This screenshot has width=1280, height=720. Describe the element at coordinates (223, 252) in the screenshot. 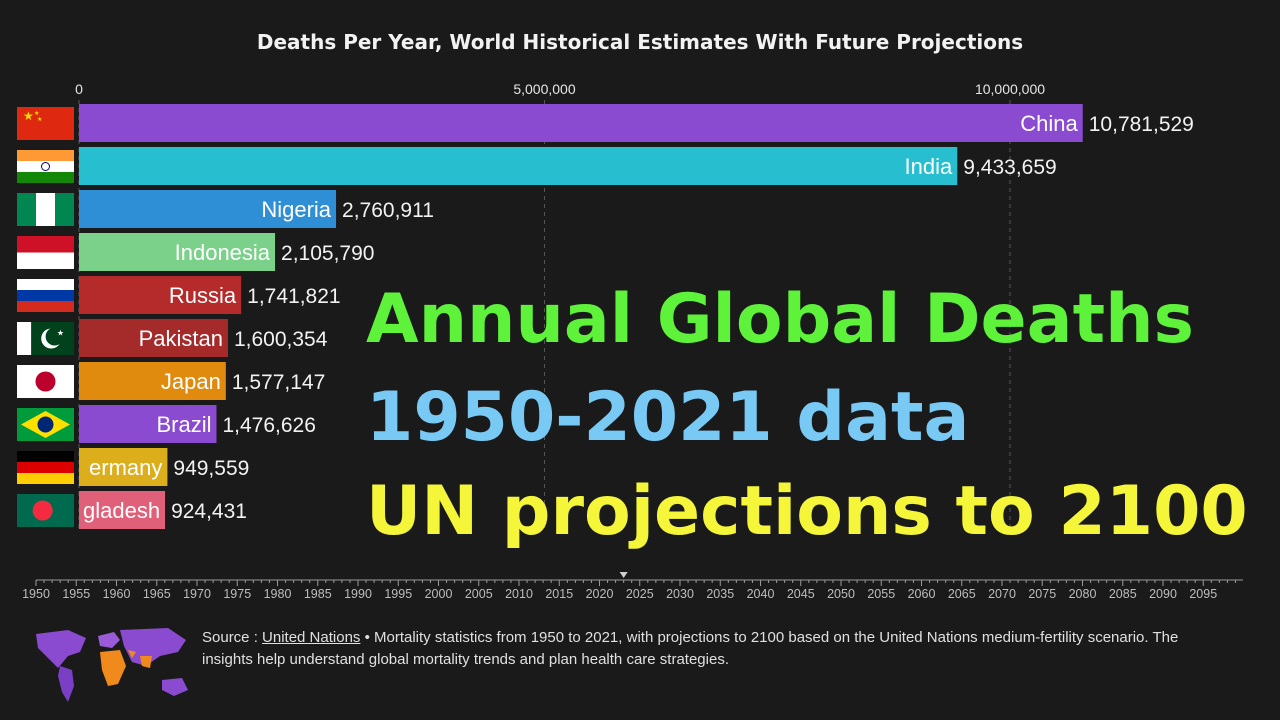

I see `bar-label: Indonesia` at that location.